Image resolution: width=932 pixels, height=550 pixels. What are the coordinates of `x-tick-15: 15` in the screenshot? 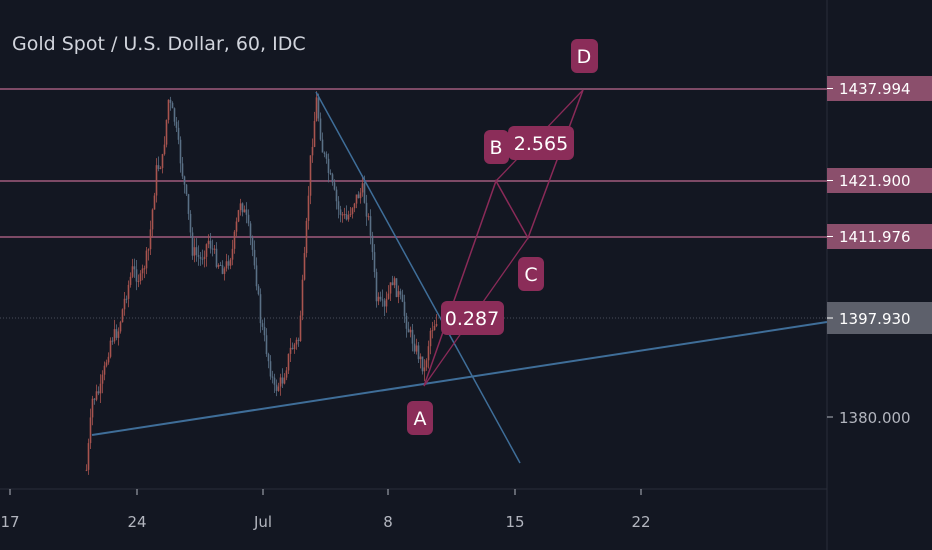 It's located at (515, 510).